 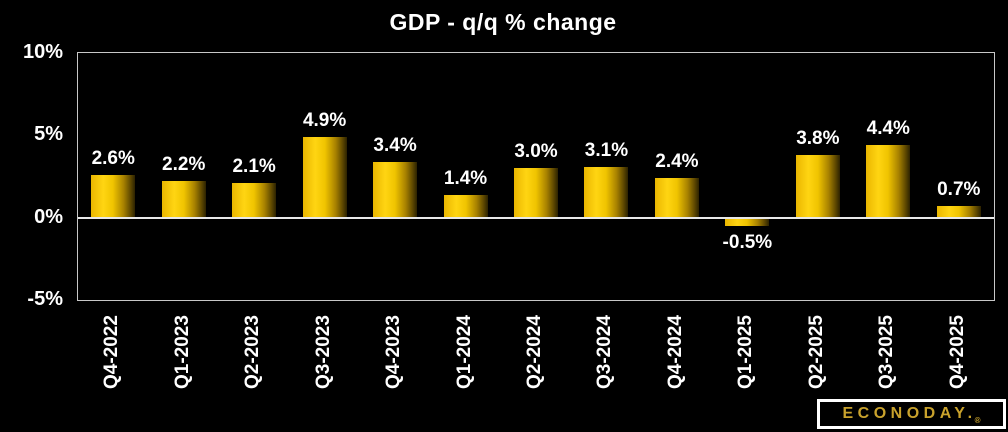 I want to click on bar-Q4-2022, so click(x=113, y=196).